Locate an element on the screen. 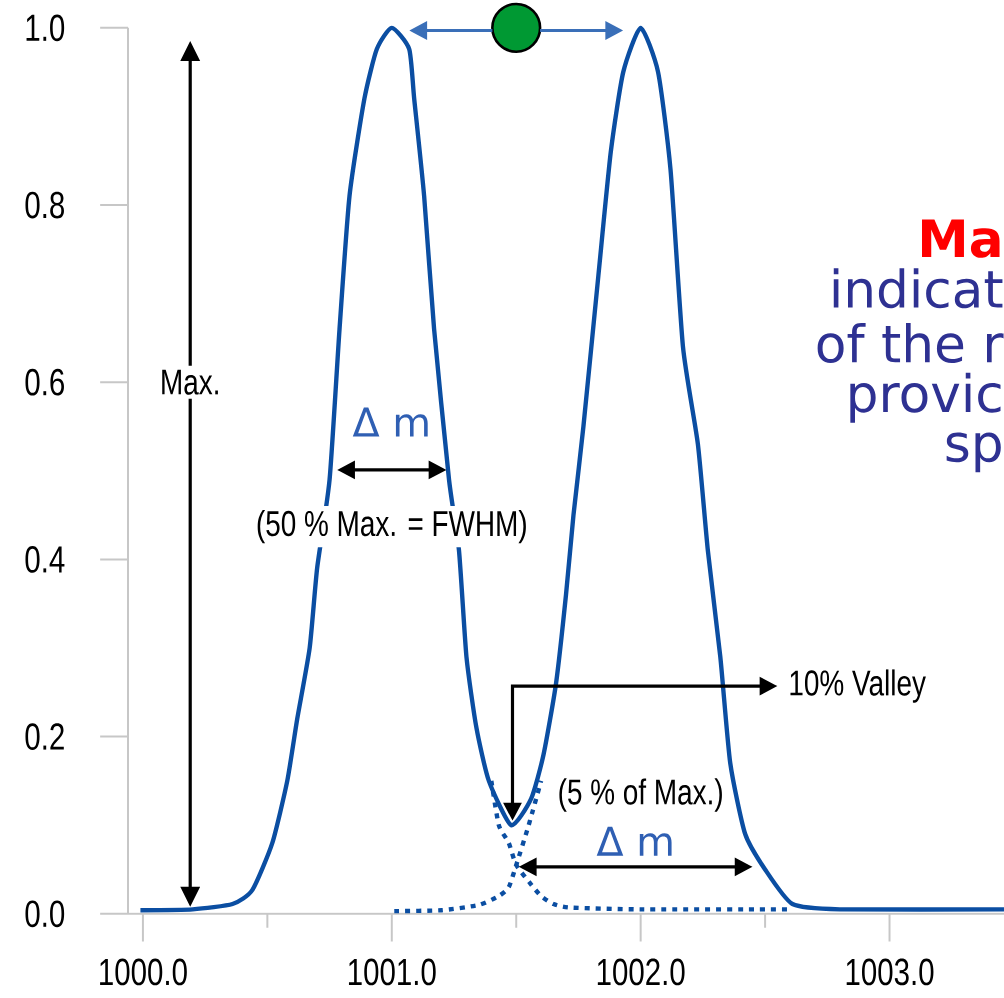 The image size is (1004, 998). annotation: provic is located at coordinates (925, 397).